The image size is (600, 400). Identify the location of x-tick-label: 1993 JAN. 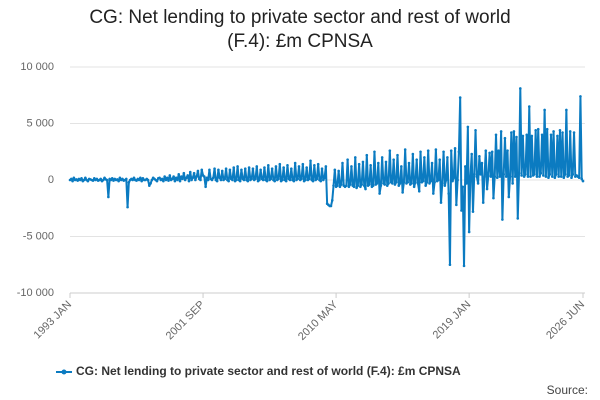
(53, 320).